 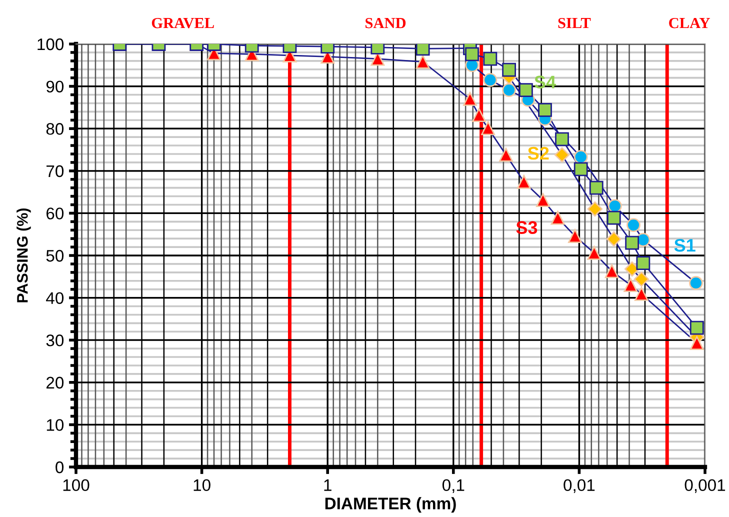 What do you see at coordinates (55, 214) in the screenshot?
I see `y-tick-label: 60` at bounding box center [55, 214].